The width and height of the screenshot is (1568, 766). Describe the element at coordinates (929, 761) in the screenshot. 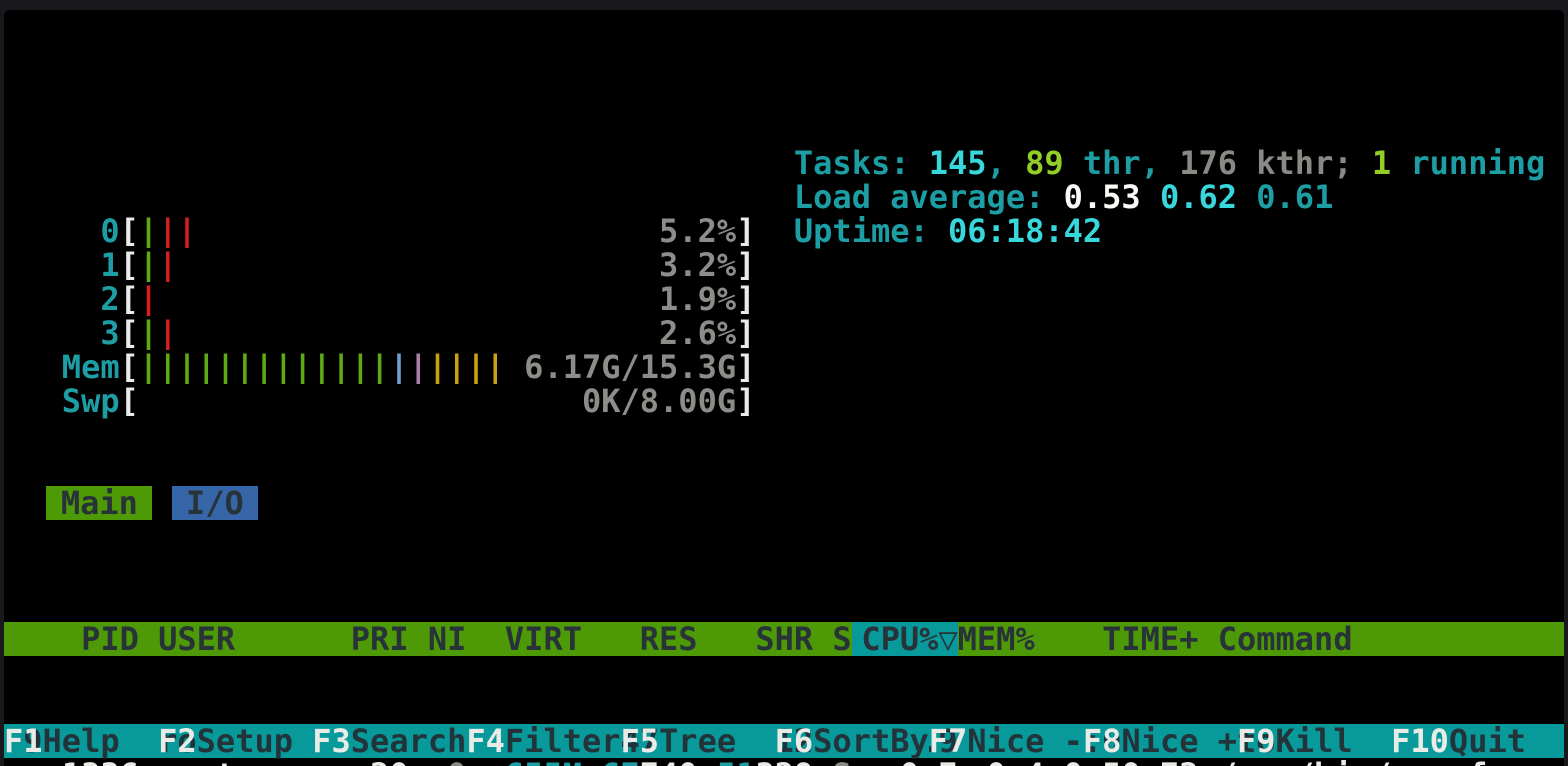

I see `text-segment: 0.7` at that location.